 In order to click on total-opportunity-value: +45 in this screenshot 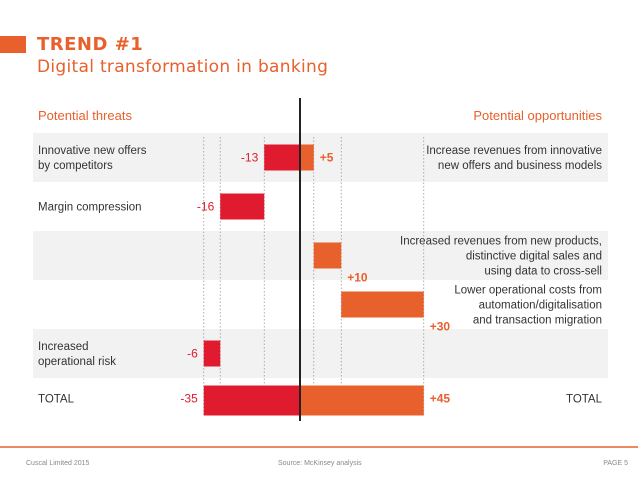, I will do `click(440, 399)`.